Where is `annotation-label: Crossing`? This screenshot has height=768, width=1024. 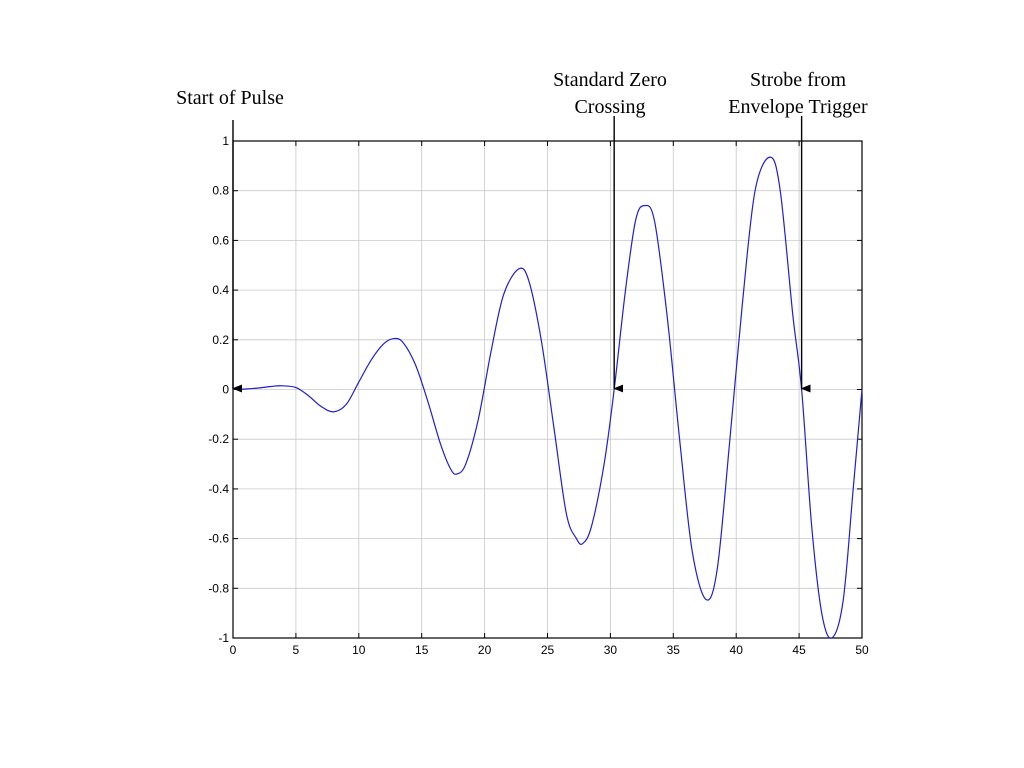
annotation-label: Crossing is located at coordinates (609, 107).